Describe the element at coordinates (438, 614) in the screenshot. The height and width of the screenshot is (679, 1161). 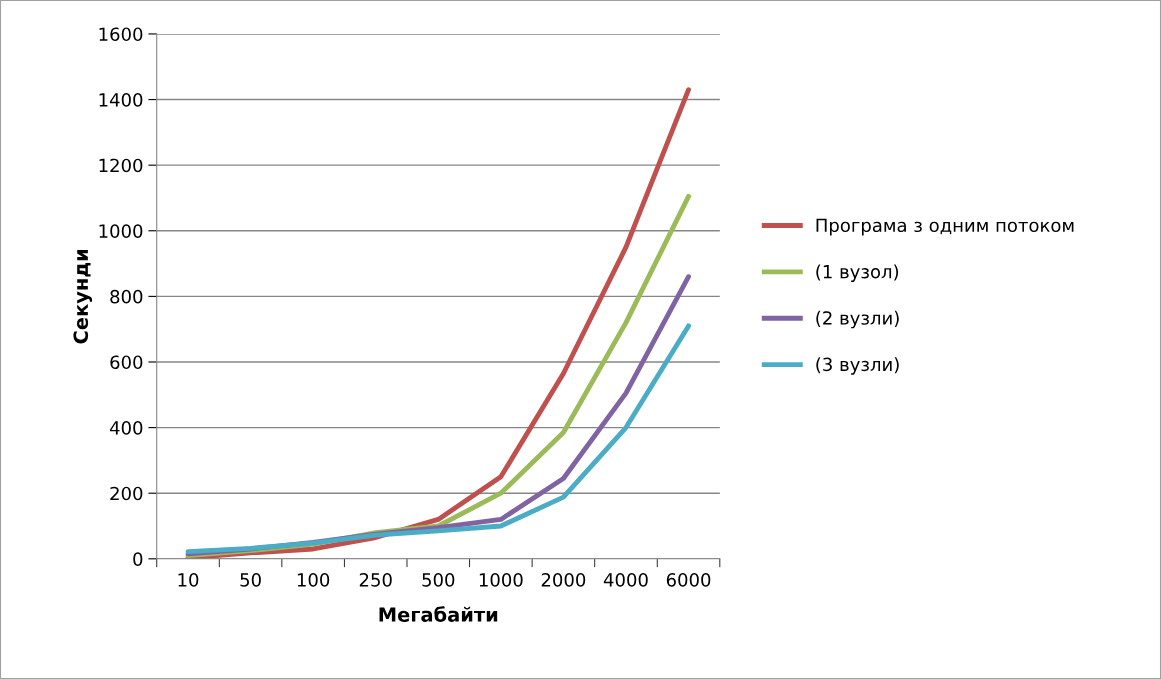
I see `x-axis-title: Мегабайти` at that location.